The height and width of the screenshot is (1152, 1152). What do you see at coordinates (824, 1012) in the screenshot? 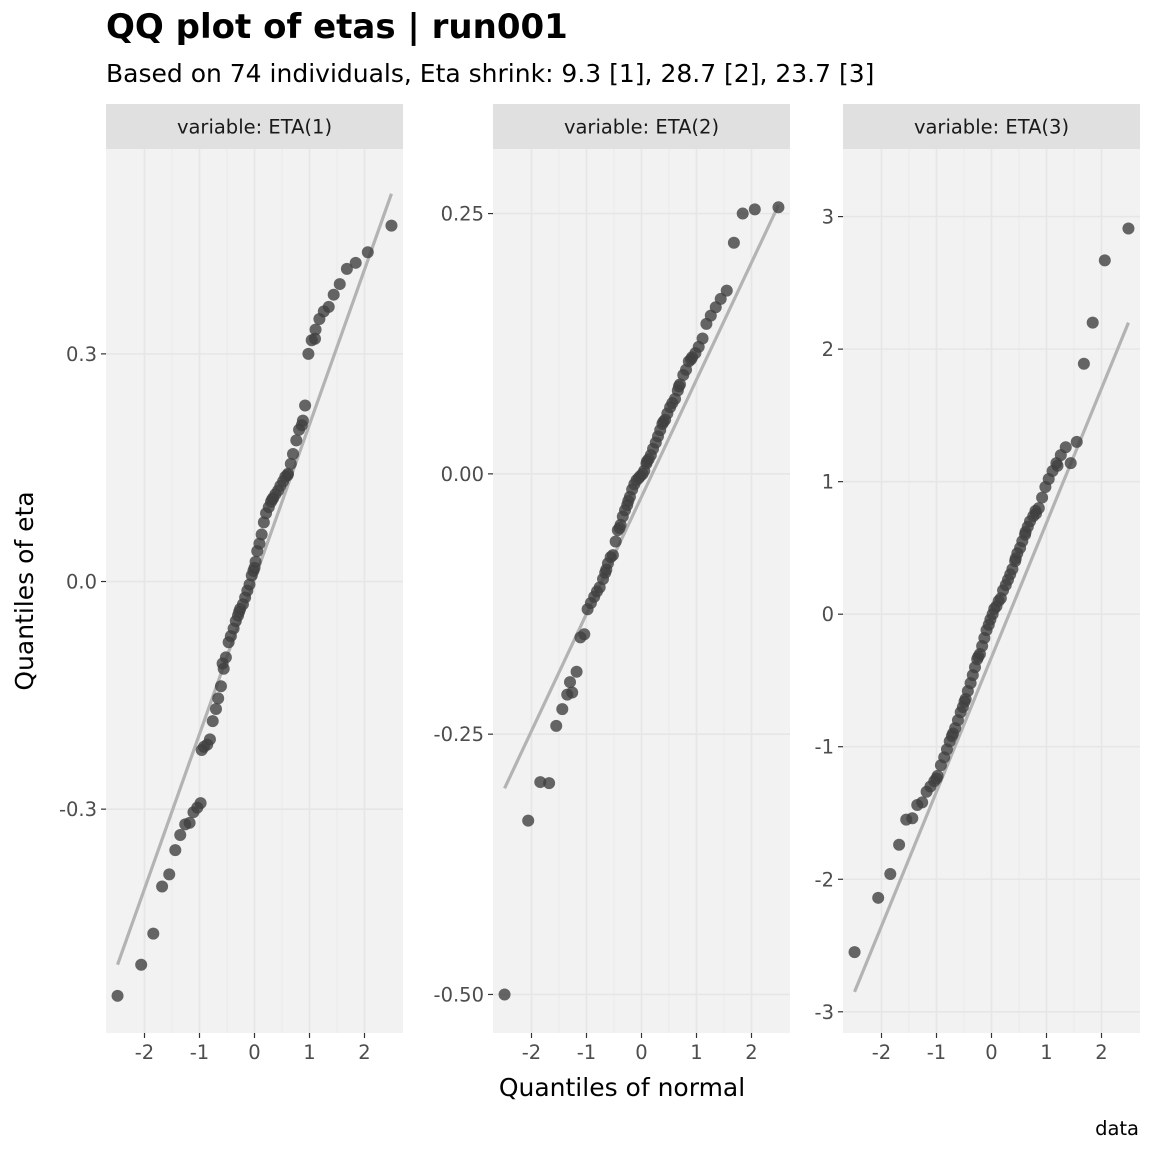
I see `y-tick-label: -3` at bounding box center [824, 1012].